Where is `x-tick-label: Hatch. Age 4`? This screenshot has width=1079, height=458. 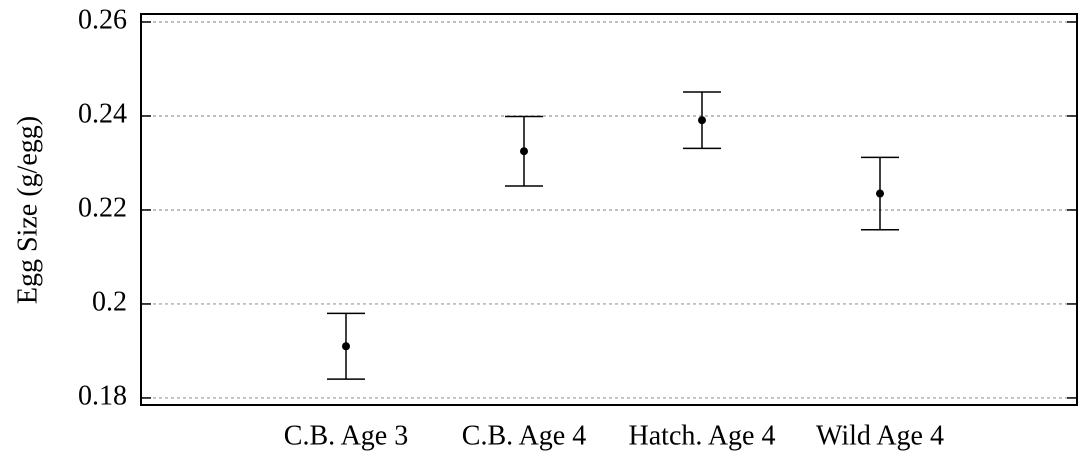 x-tick-label: Hatch. Age 4 is located at coordinates (702, 435).